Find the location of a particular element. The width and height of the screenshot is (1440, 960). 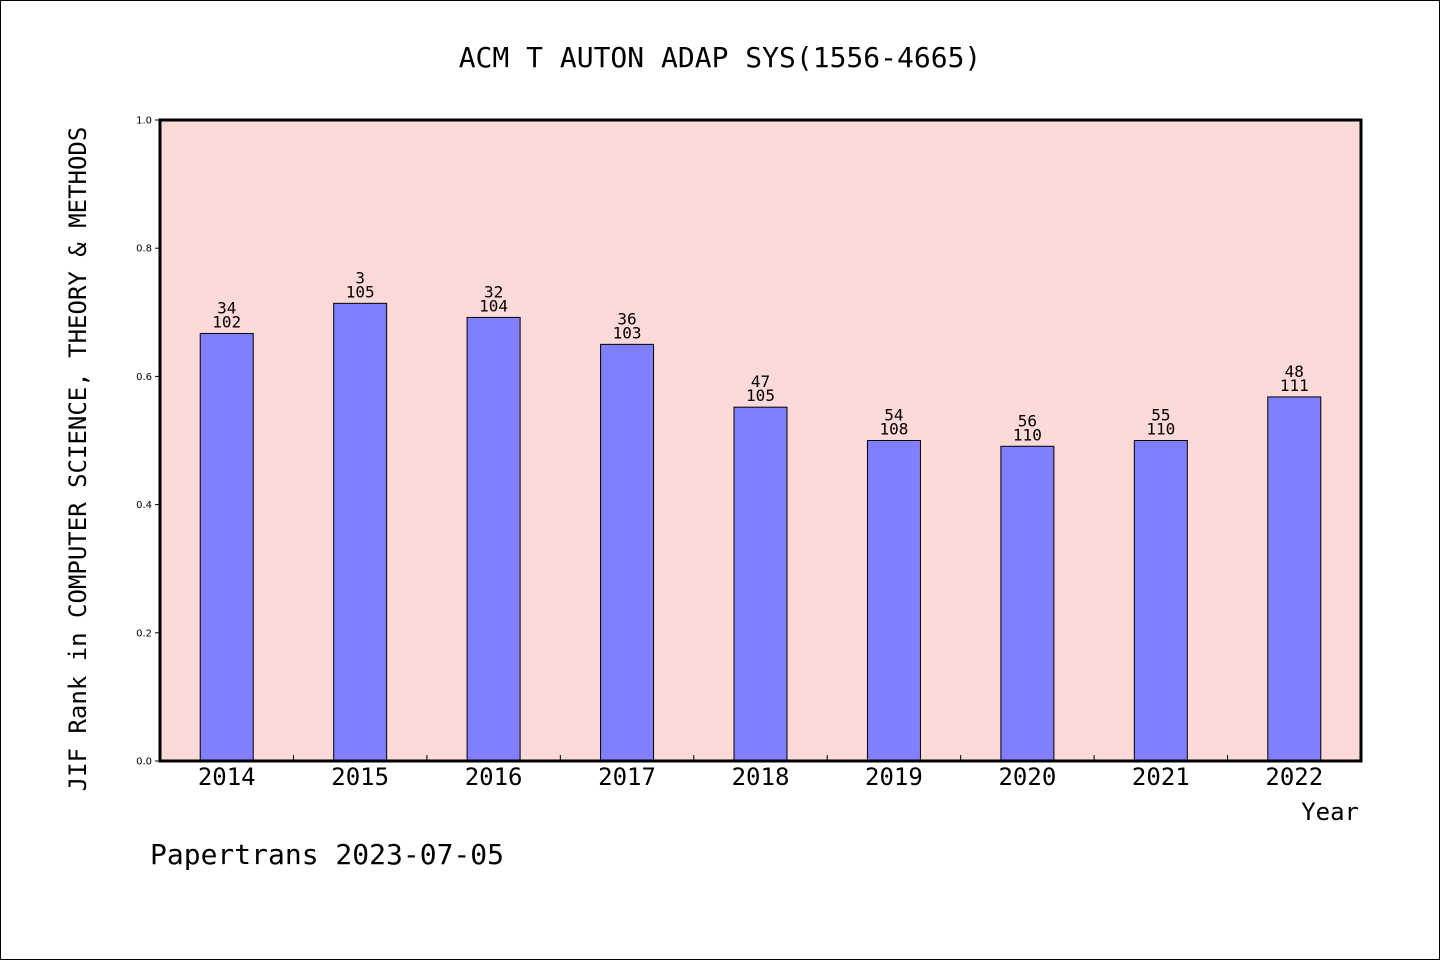

x-tick-label: 2020 is located at coordinates (1027, 777).